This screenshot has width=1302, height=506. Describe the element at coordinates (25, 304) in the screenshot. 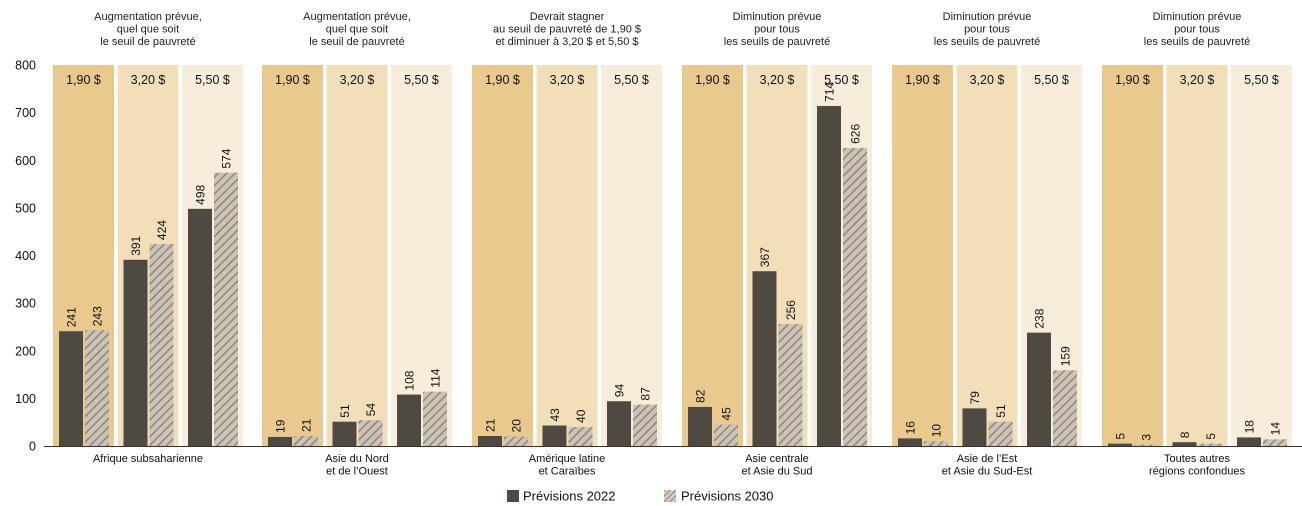

I see `y-tick-label: 300` at that location.